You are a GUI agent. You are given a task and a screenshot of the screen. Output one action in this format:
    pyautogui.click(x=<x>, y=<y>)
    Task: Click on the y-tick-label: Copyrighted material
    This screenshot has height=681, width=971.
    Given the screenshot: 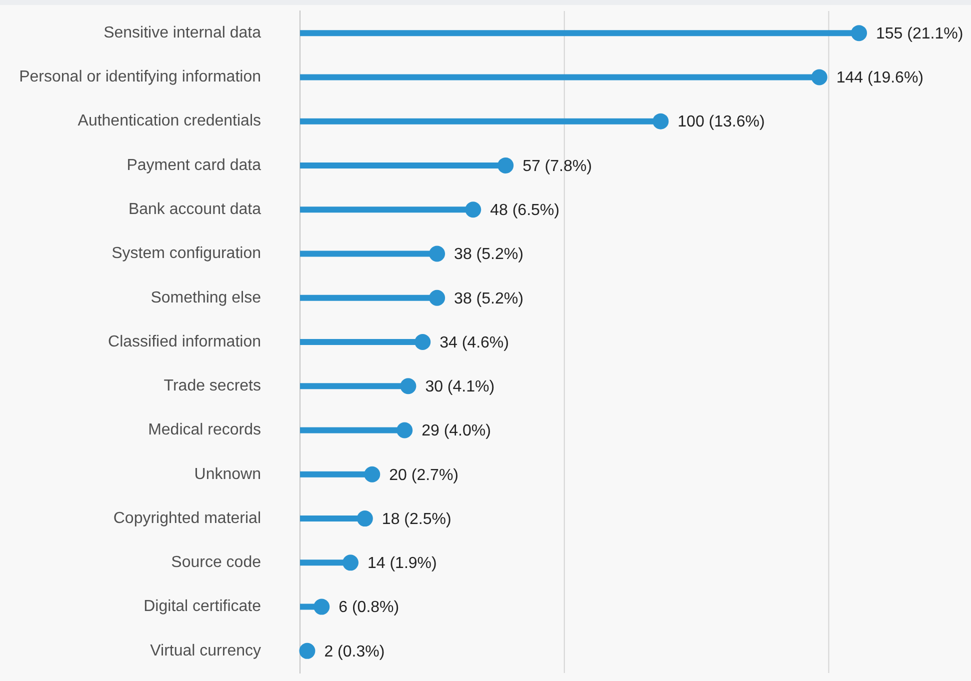 What is the action you would take?
    pyautogui.click(x=187, y=518)
    